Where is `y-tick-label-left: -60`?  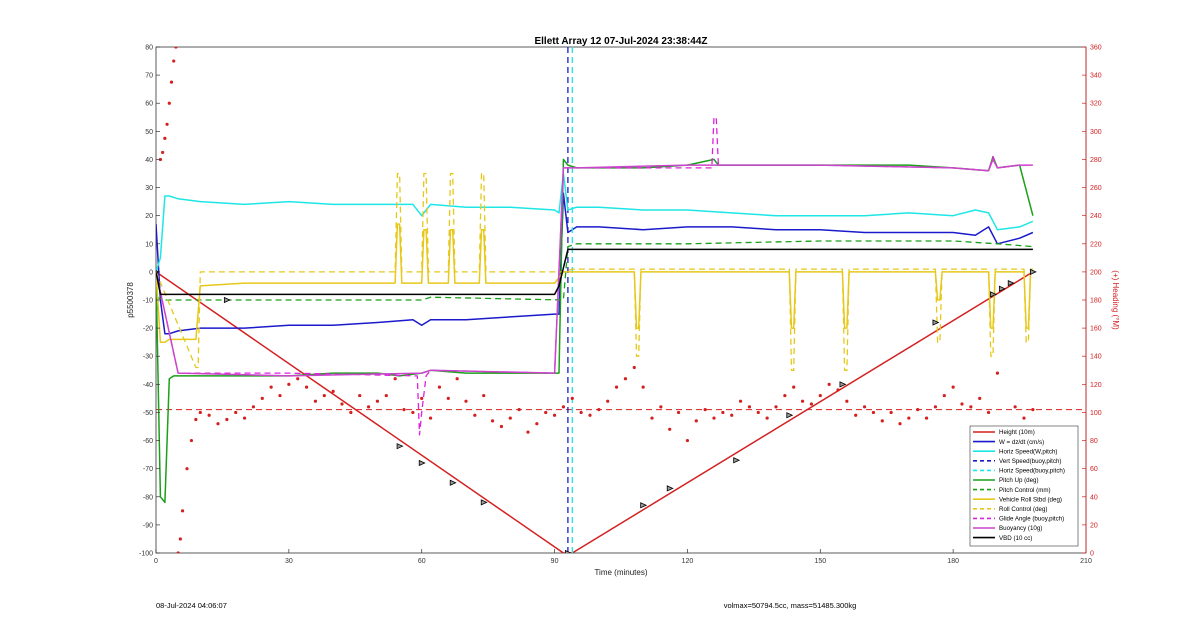 y-tick-label-left: -60 is located at coordinates (148, 441).